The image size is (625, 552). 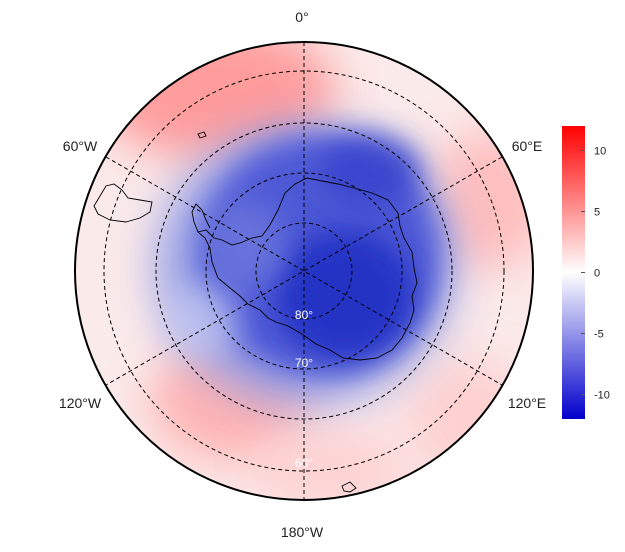 What do you see at coordinates (573, 272) in the screenshot?
I see `colorbar-gradient` at bounding box center [573, 272].